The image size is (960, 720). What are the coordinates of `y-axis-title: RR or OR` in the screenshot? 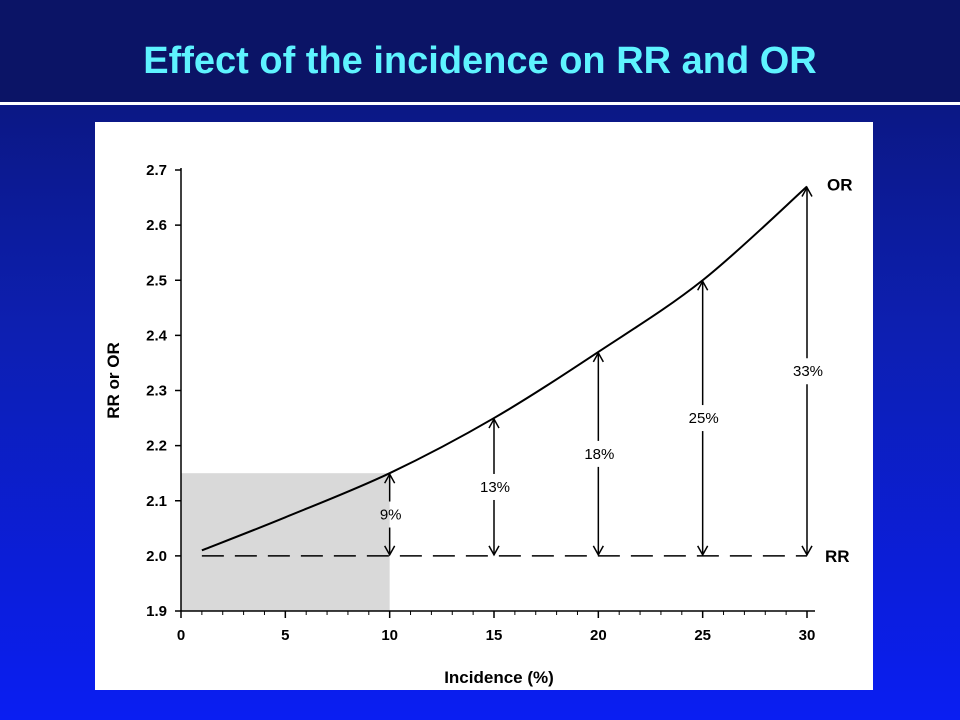 It's located at (113, 380).